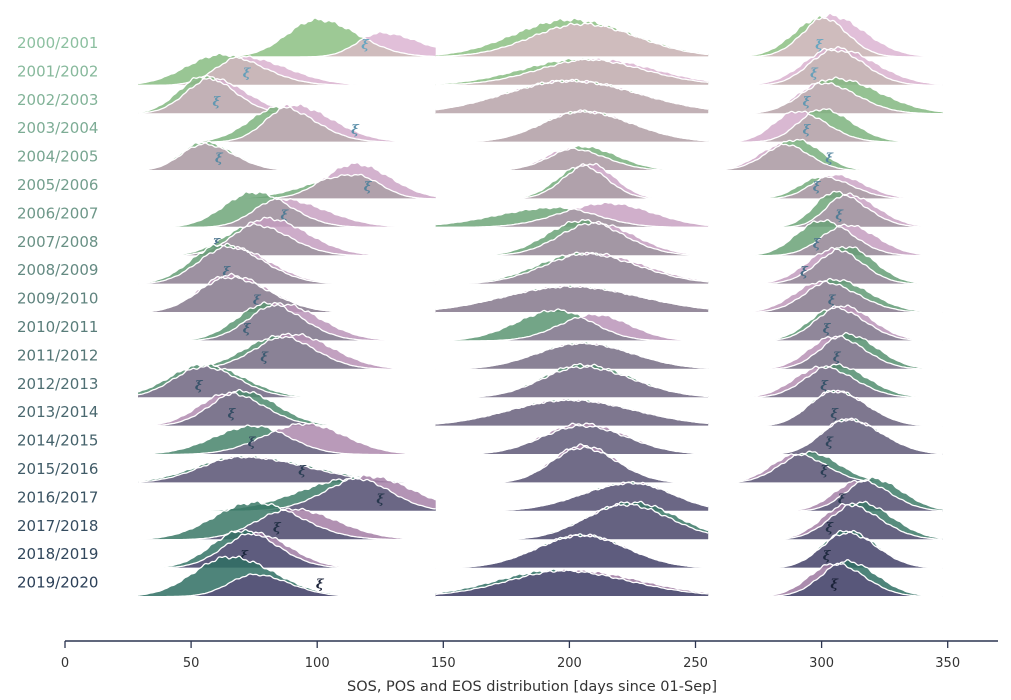  What do you see at coordinates (57, 157) in the screenshot?
I see `season-label: 2004/2005` at bounding box center [57, 157].